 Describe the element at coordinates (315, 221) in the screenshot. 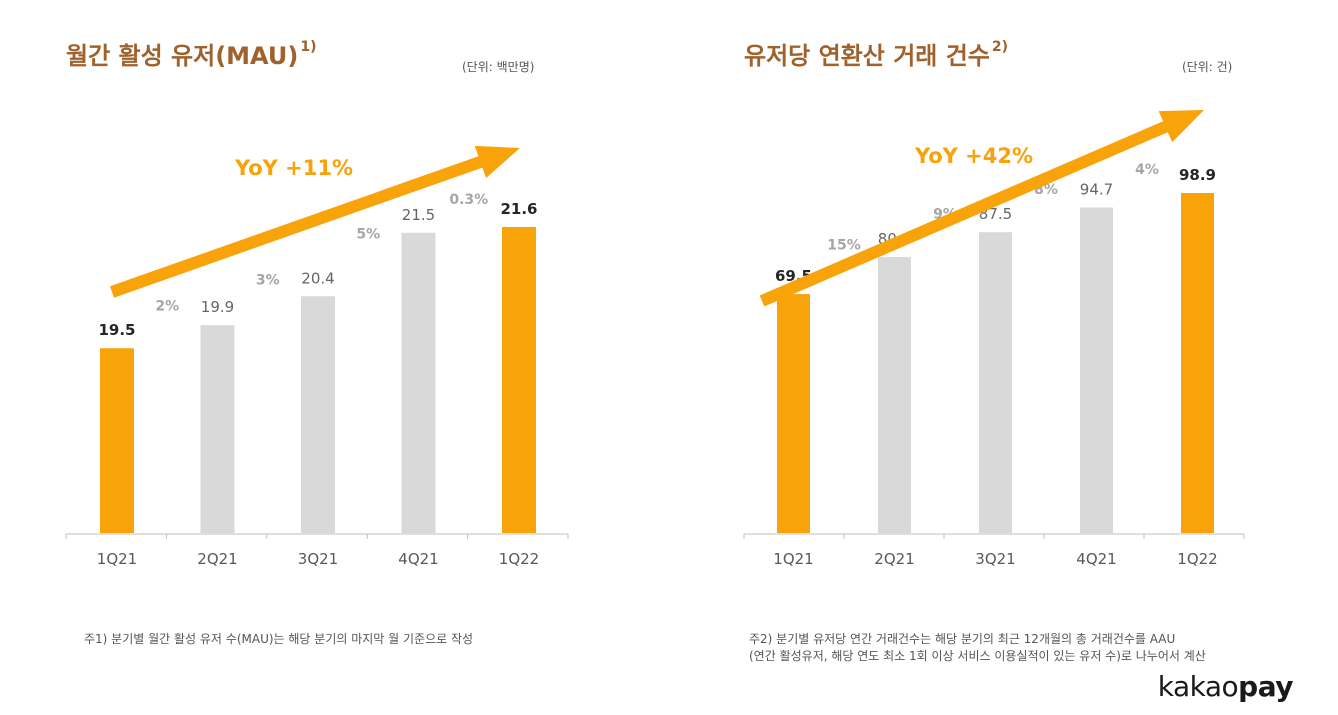

I see `mau-yoy-arrow` at that location.